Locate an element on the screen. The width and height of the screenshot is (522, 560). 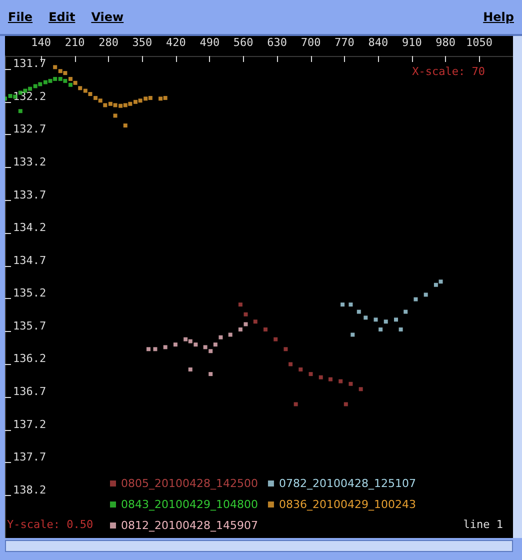
x-tick-label: 1050 is located at coordinates (479, 42).